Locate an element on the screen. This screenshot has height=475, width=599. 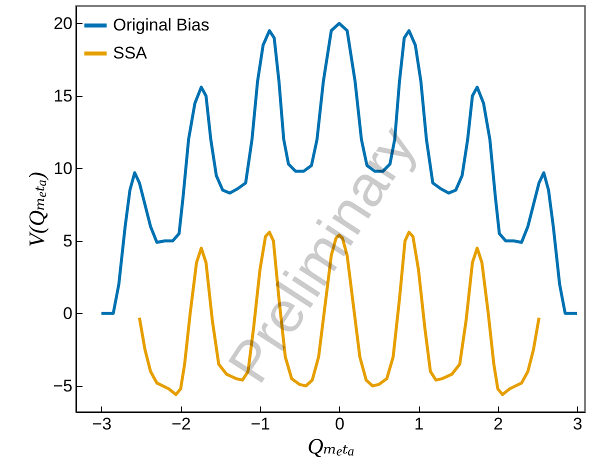
y-axis-title: V(Qₘₑₜₐ) is located at coordinates (37, 210).